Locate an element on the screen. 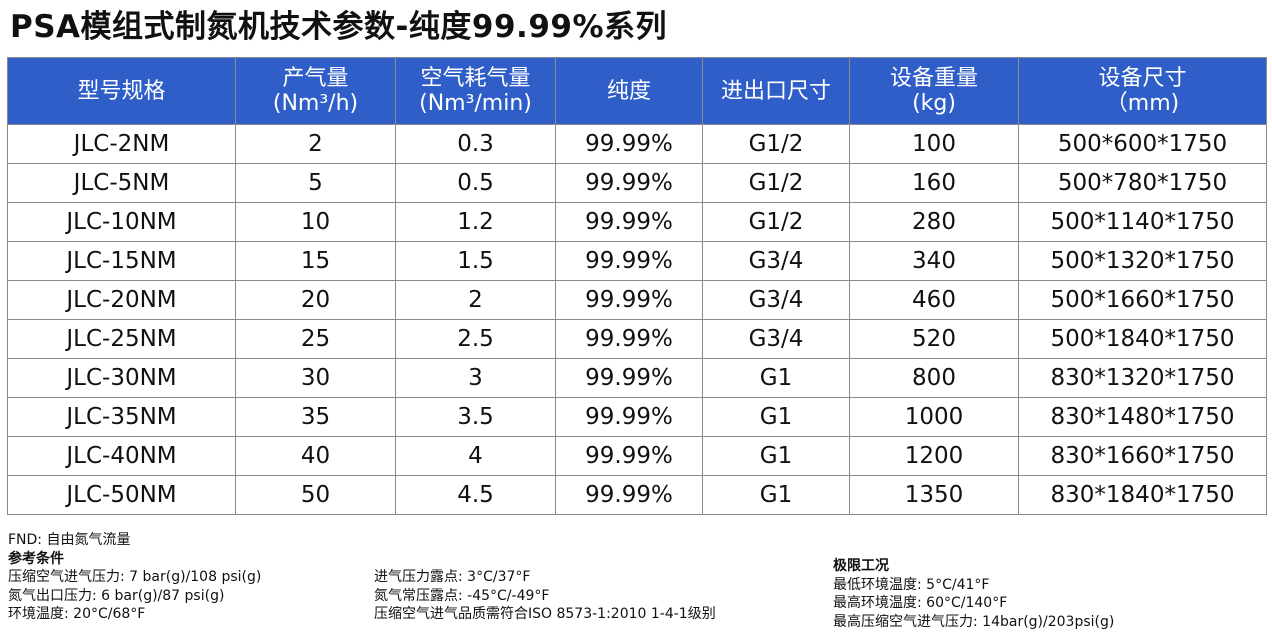  cell-model: JLC-30NM is located at coordinates (121, 378).